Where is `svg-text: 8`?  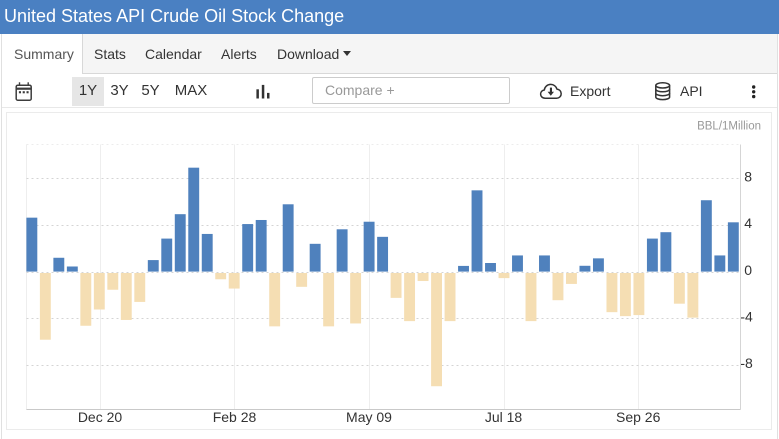
svg-text: 8 is located at coordinates (748, 177).